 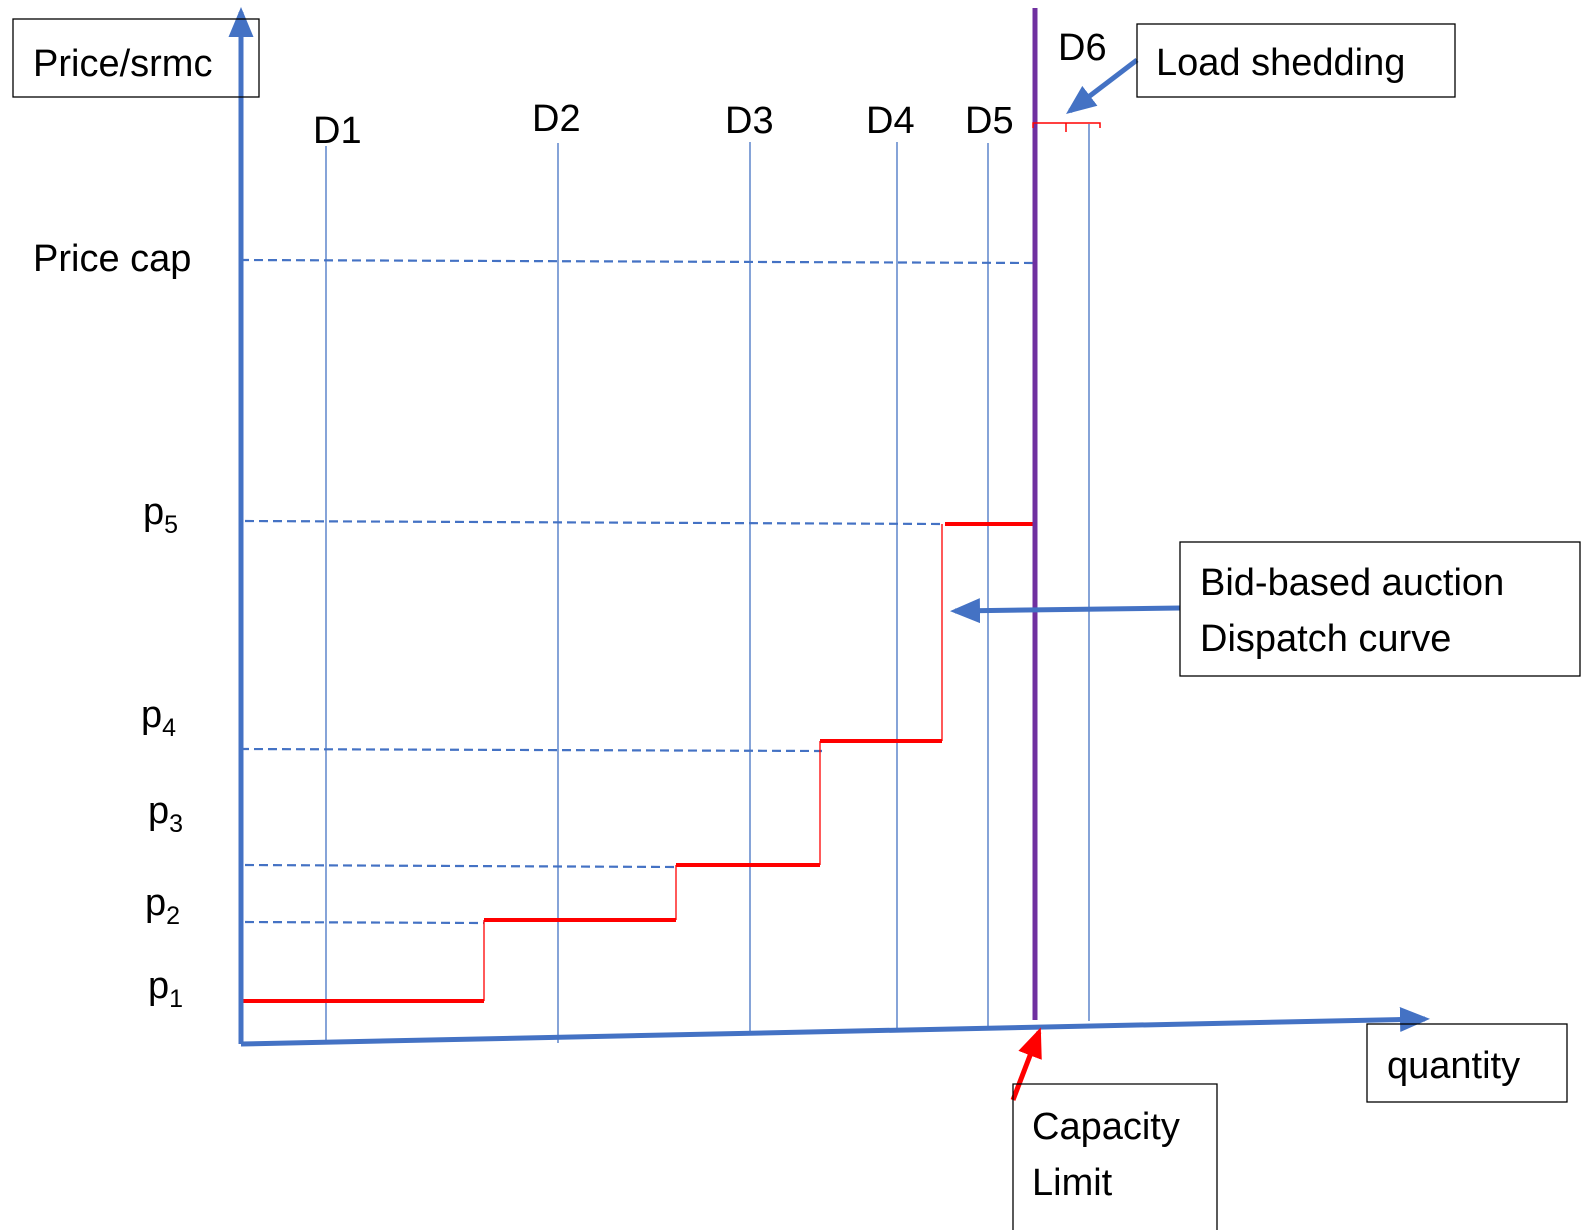 What do you see at coordinates (165, 989) in the screenshot?
I see `price-label-p1: p1` at bounding box center [165, 989].